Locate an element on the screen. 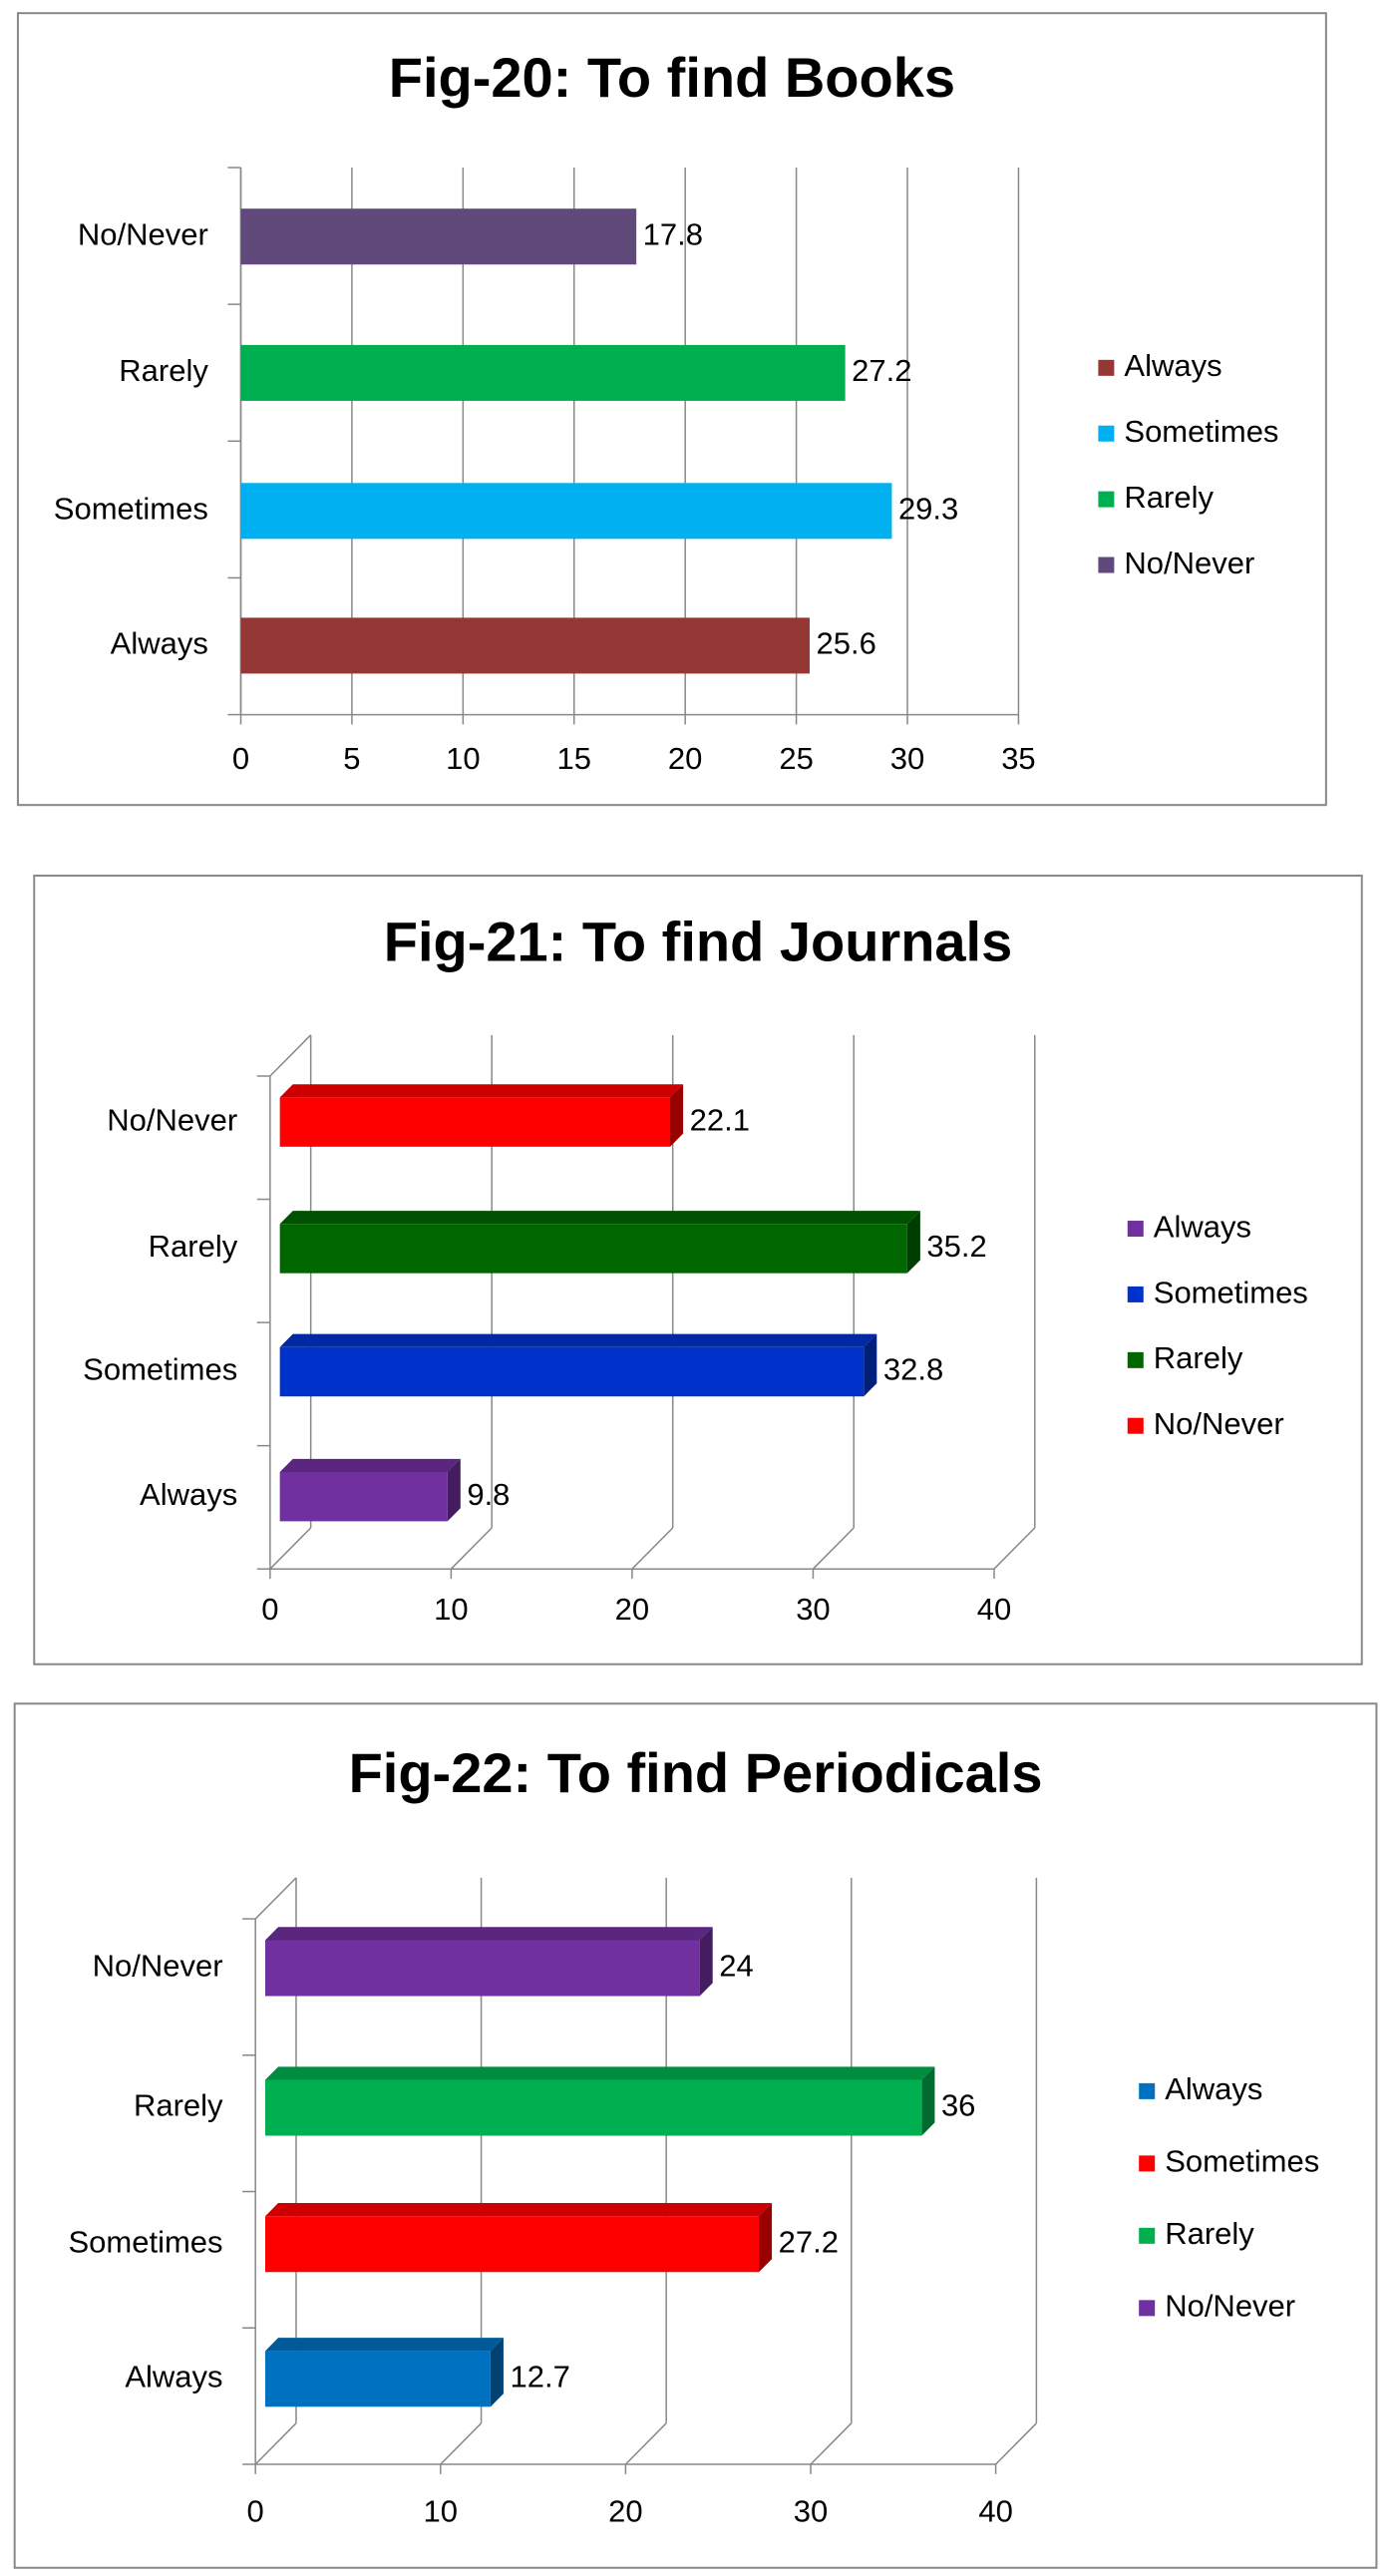 The width and height of the screenshot is (1396, 2576). x-tick-label: 5 is located at coordinates (351, 758).